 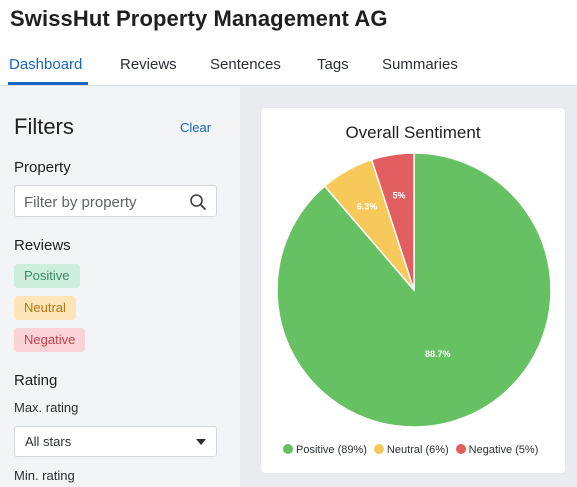 I want to click on rating-filter-label: Rating, so click(x=36, y=380).